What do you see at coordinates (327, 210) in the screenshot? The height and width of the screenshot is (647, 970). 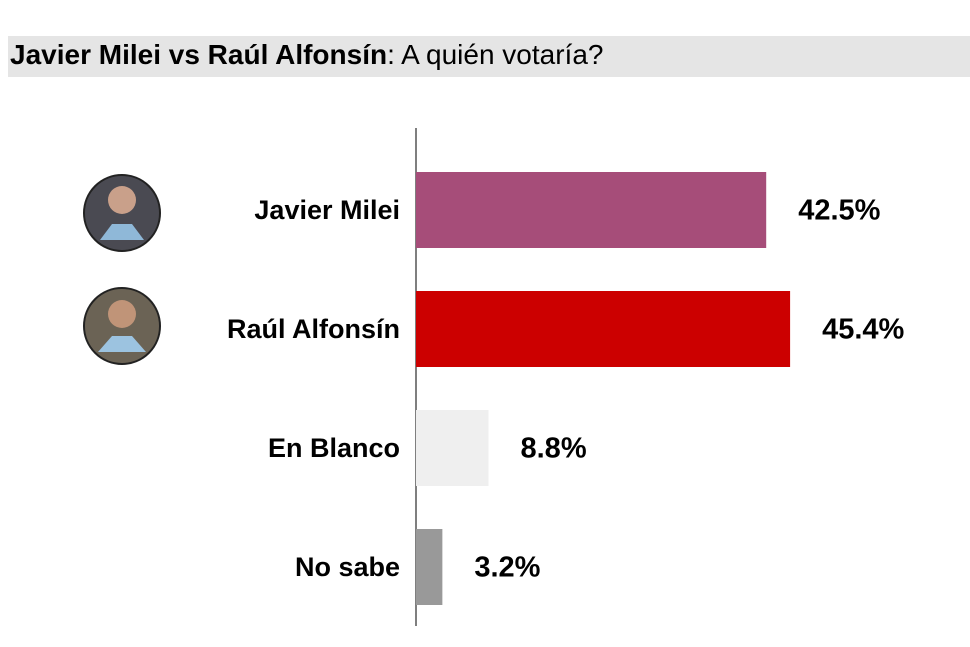 I see `category-label: Javier Milei` at bounding box center [327, 210].